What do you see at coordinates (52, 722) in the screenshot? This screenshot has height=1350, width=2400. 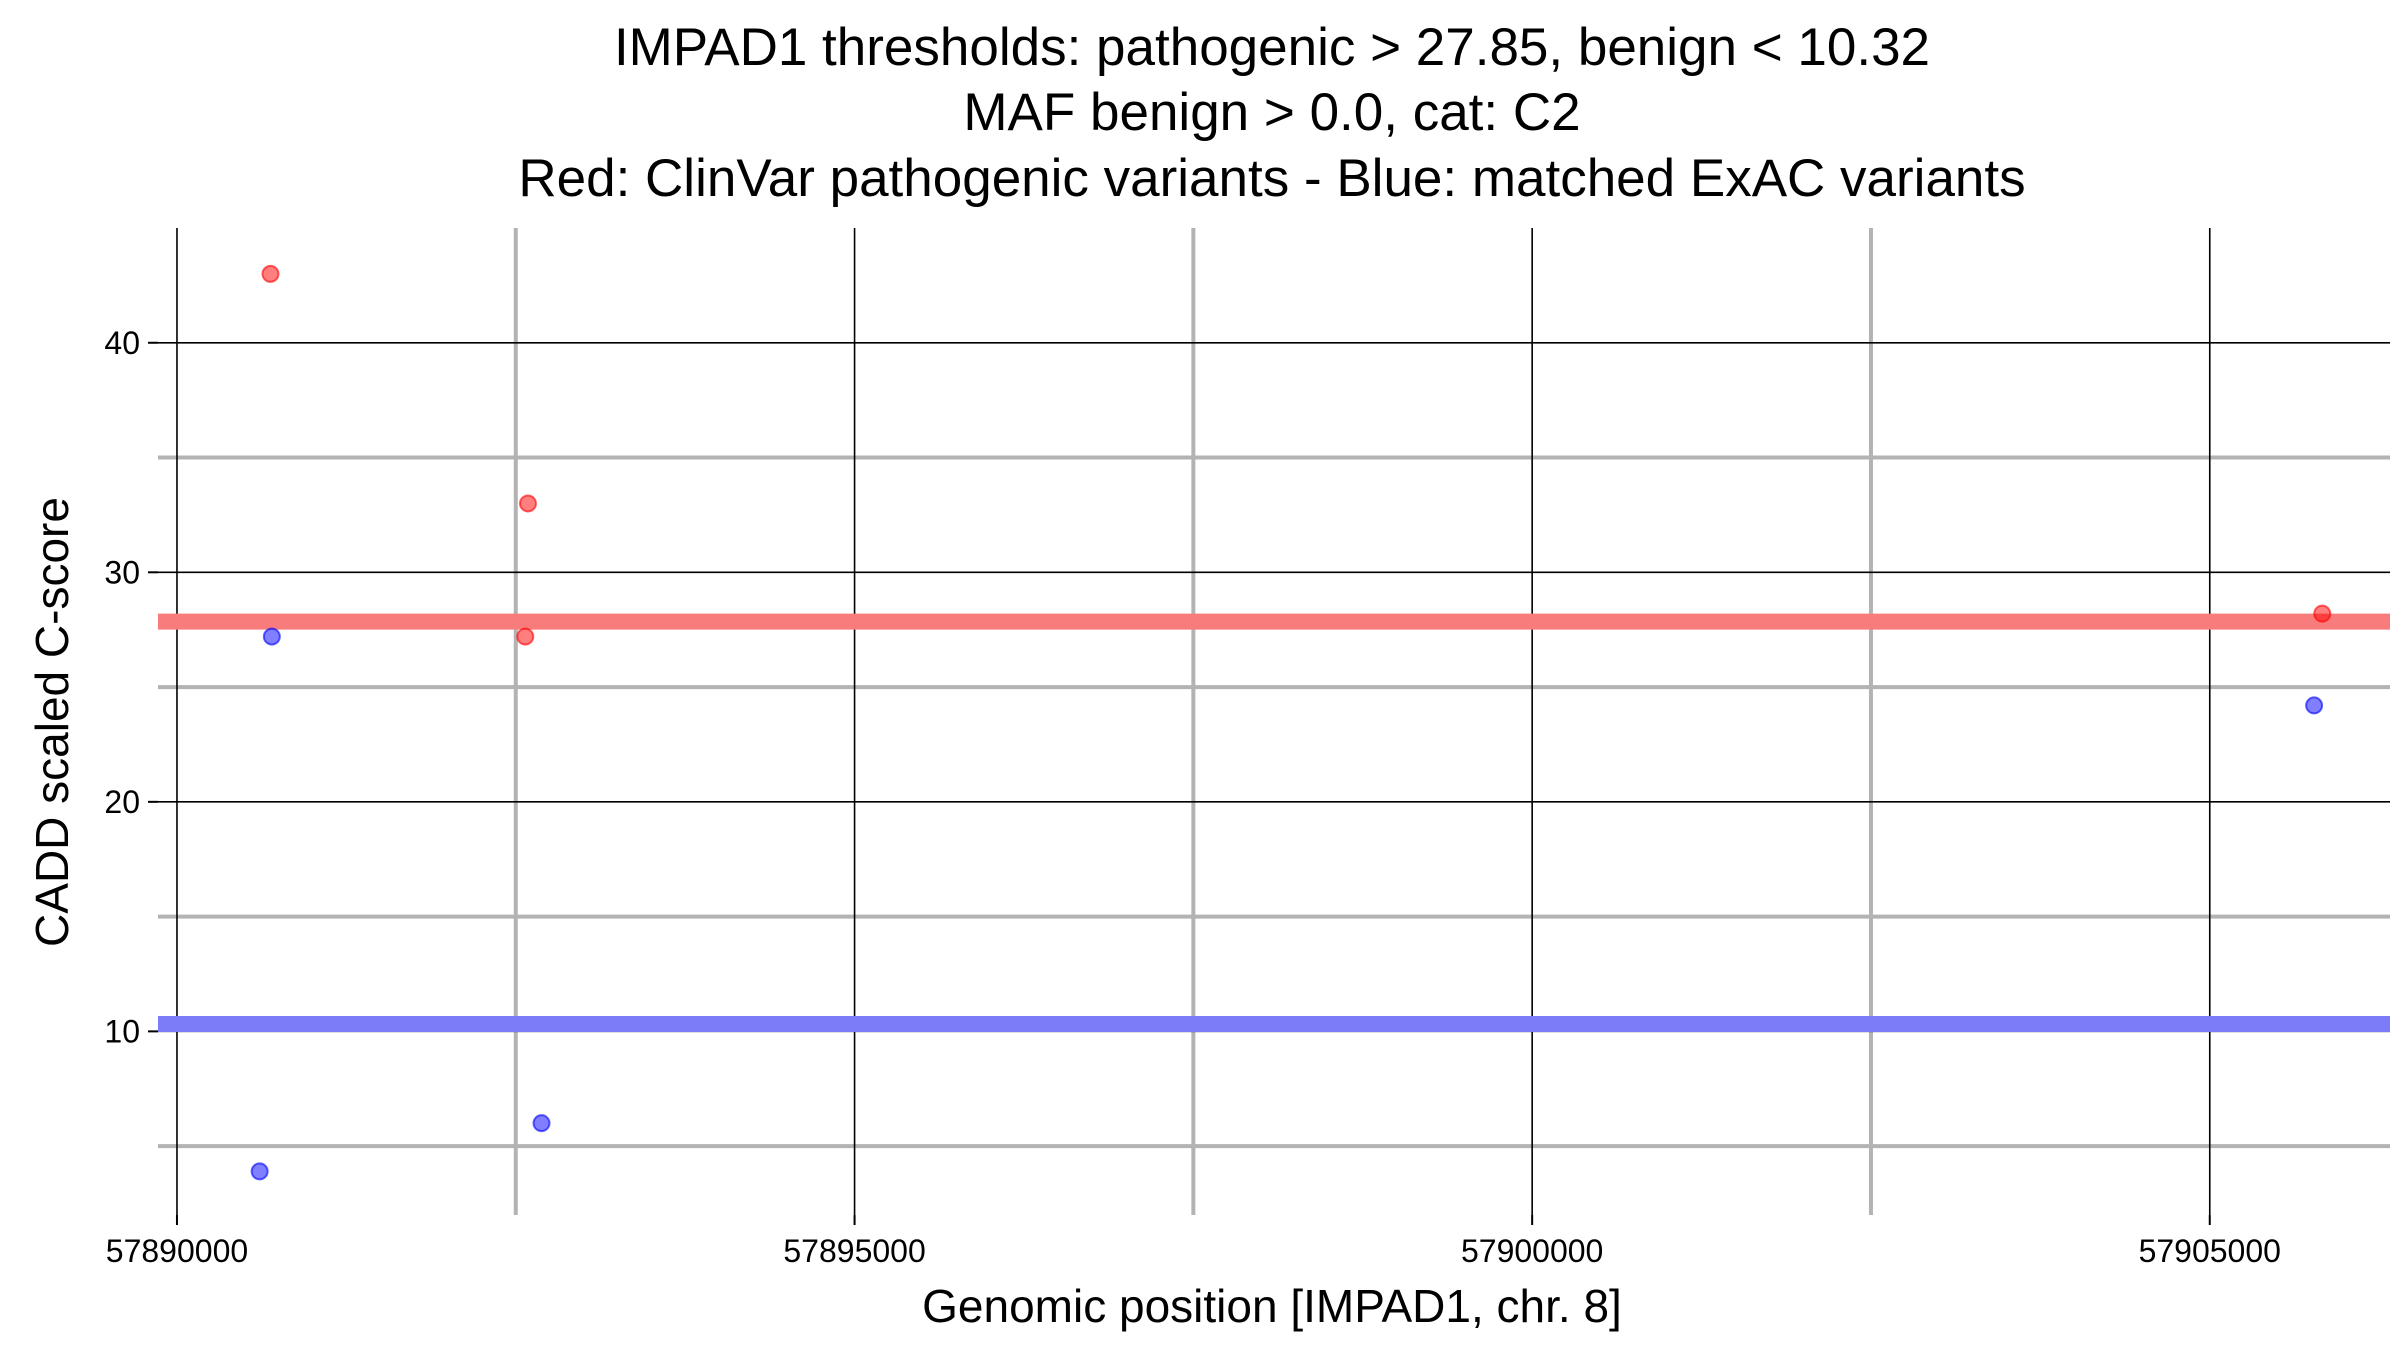 I see `y-axis-label: CADD scaled C-score` at bounding box center [52, 722].